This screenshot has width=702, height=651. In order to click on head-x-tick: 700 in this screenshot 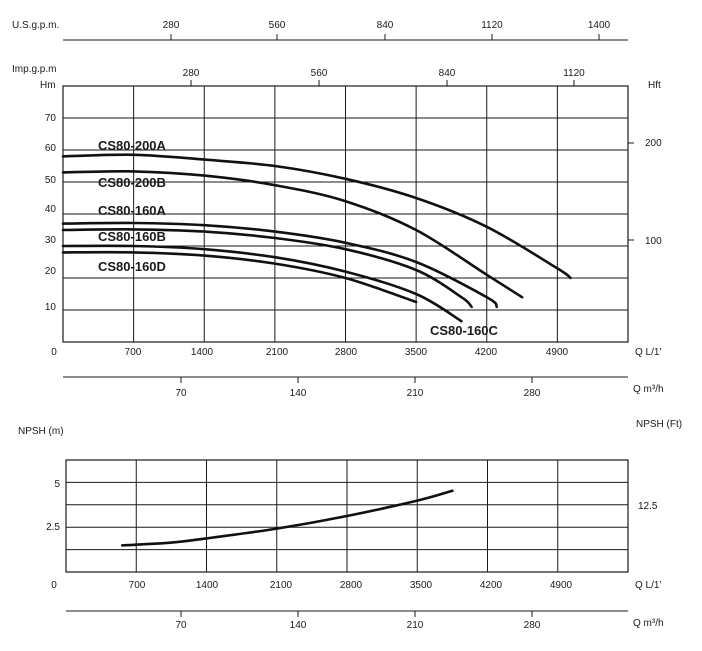, I will do `click(133, 352)`.